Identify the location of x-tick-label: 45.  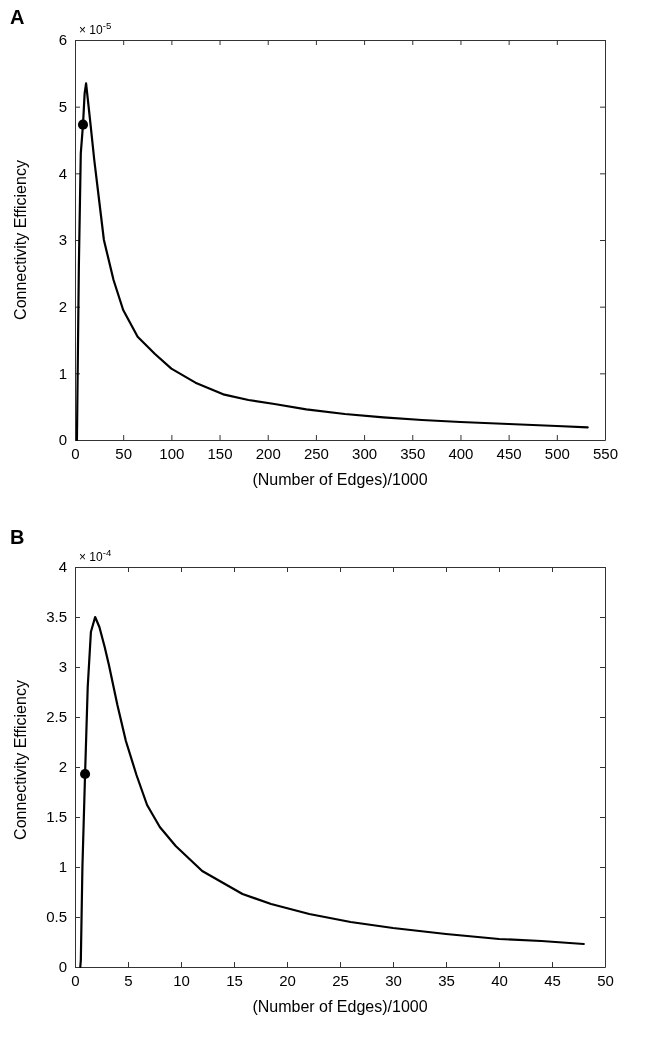
(552, 980).